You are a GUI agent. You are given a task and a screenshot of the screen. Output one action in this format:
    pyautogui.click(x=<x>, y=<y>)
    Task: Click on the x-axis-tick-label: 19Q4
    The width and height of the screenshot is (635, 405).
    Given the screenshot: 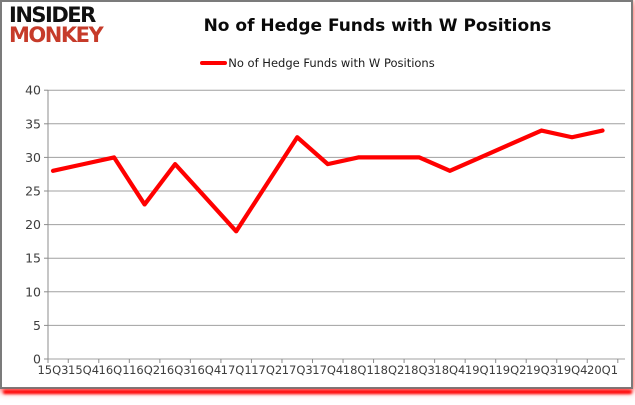 What is the action you would take?
    pyautogui.click(x=572, y=370)
    